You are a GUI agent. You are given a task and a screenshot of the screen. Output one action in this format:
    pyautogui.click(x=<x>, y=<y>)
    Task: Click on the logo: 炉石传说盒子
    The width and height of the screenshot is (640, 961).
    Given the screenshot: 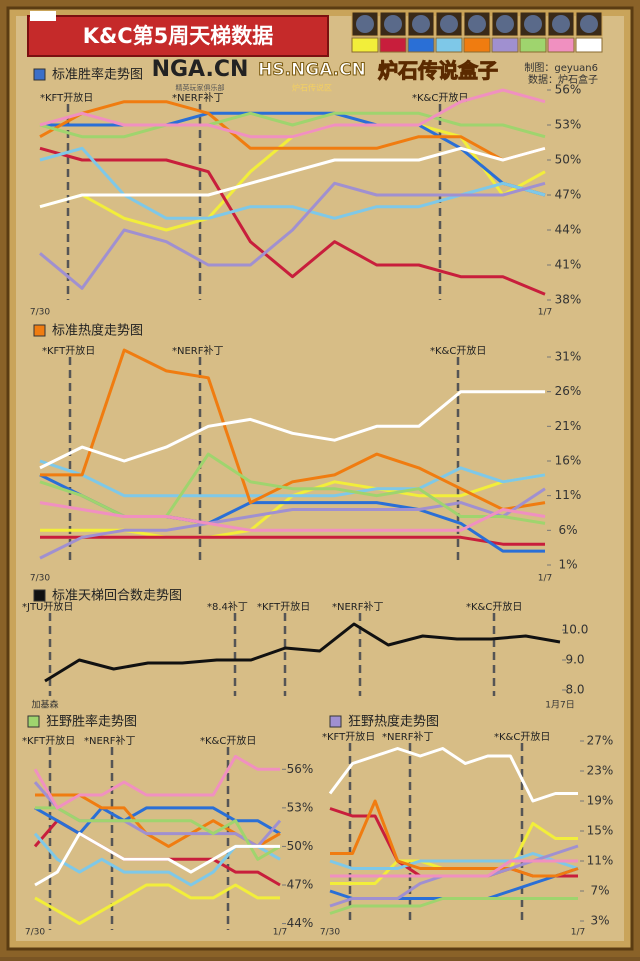 What is the action you would take?
    pyautogui.click(x=438, y=71)
    